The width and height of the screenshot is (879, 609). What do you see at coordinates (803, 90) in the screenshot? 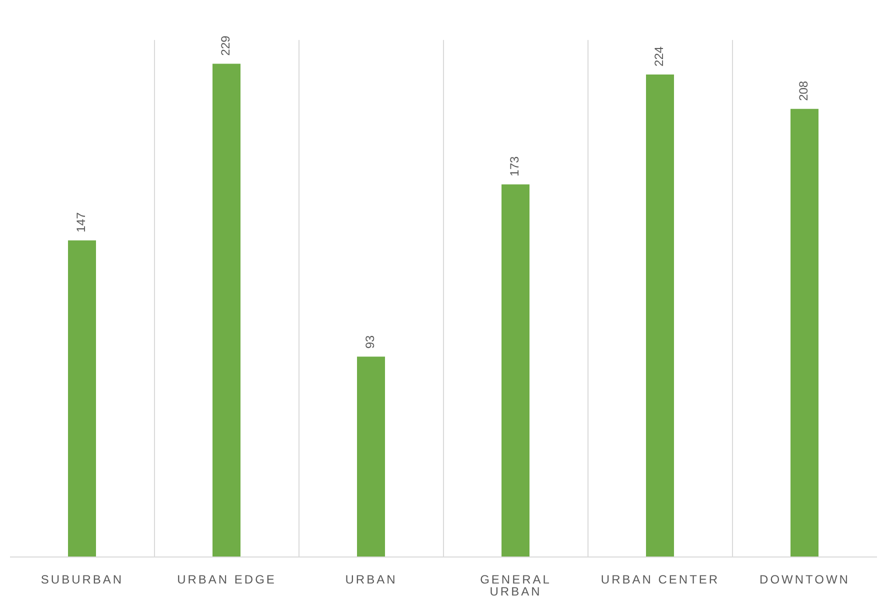
I see `data-label: 208` at bounding box center [803, 90].